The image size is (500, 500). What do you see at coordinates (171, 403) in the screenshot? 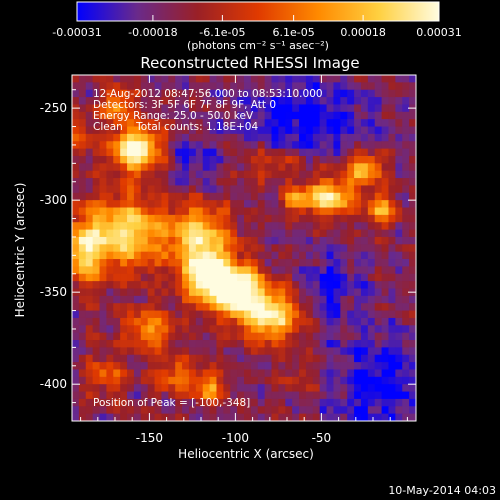
I see `peak-position-label: Position of Peak = [-100,-348]` at bounding box center [171, 403].